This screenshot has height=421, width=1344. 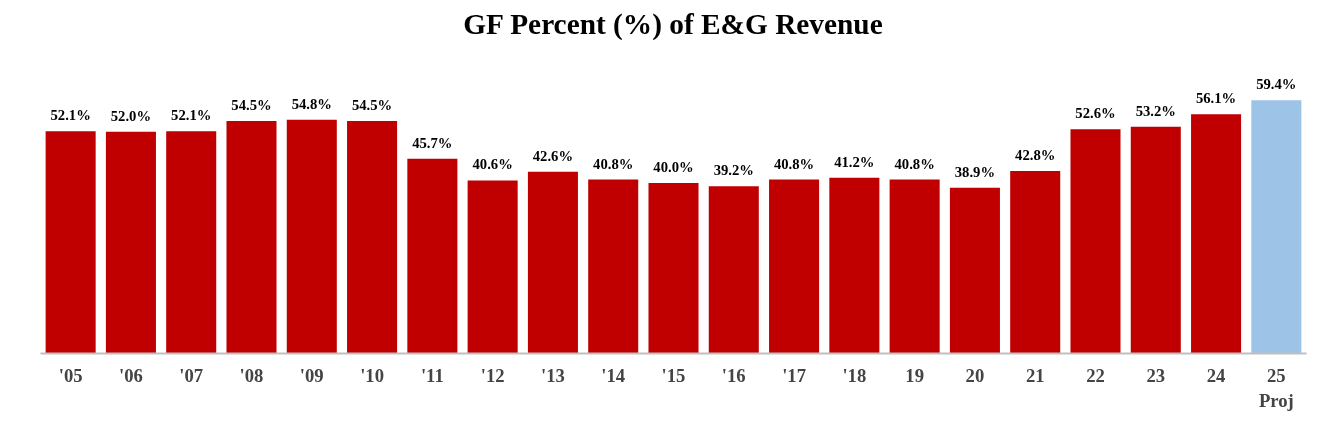 I want to click on x-tick-label: '13, so click(x=553, y=375).